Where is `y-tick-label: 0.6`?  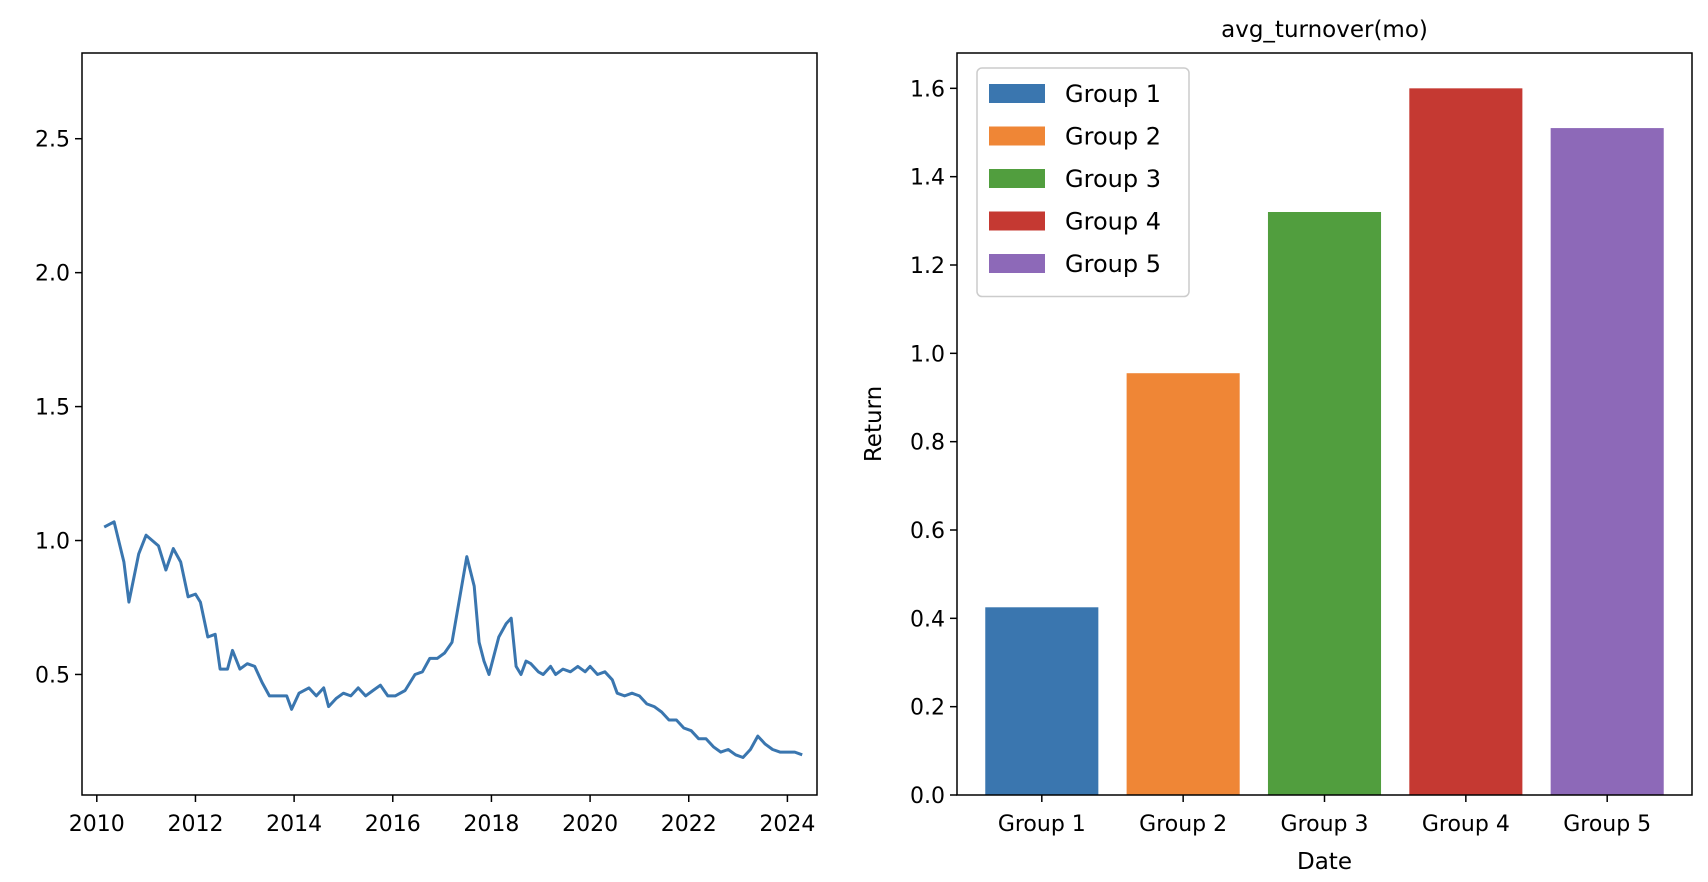
y-tick-label: 0.6 is located at coordinates (927, 531).